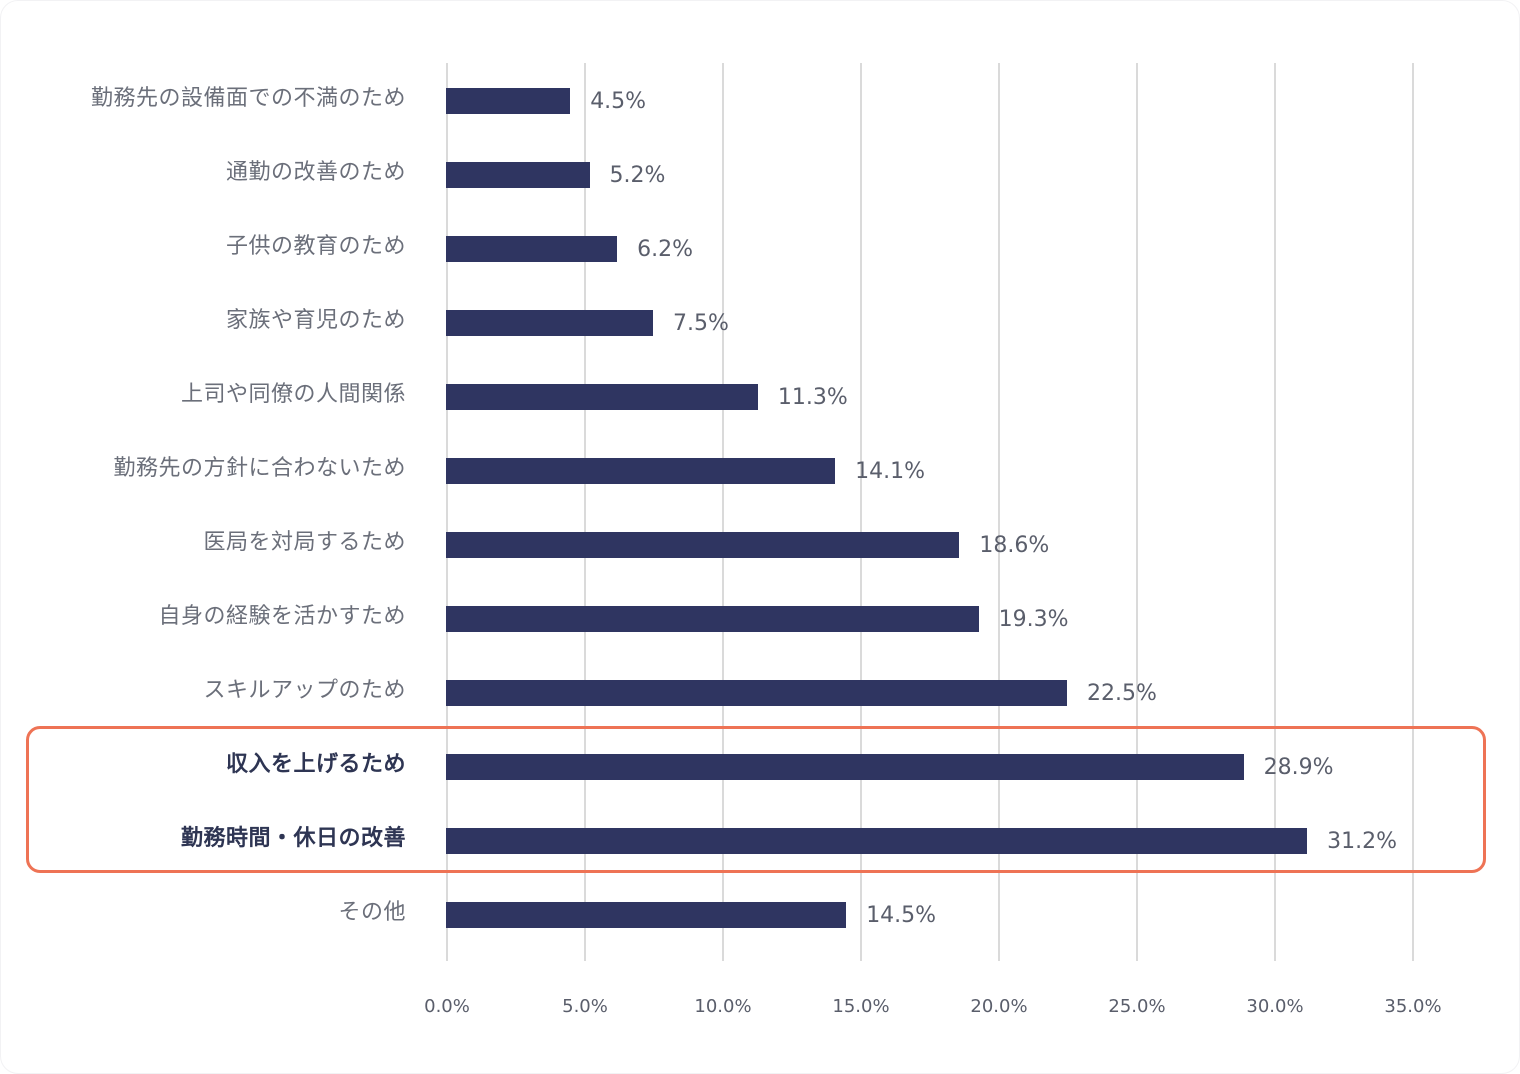  Describe the element at coordinates (315, 320) in the screenshot. I see `category-label: 家族や育児のため` at that location.